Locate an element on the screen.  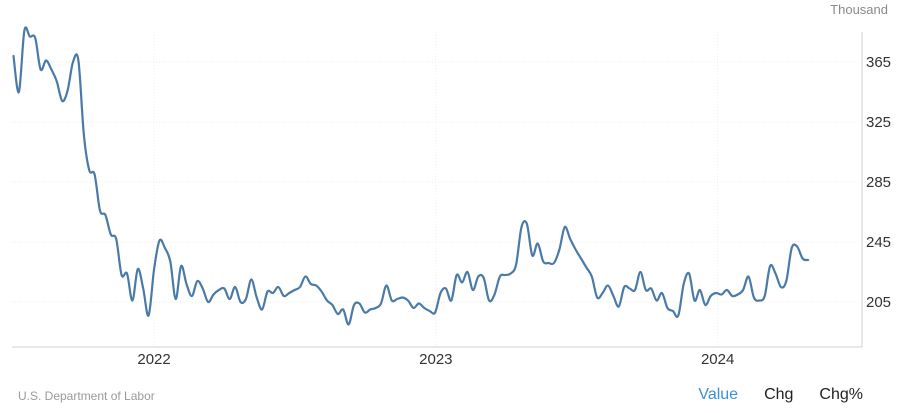
view-toggle-group: Value Chg Chg% is located at coordinates (780, 395).